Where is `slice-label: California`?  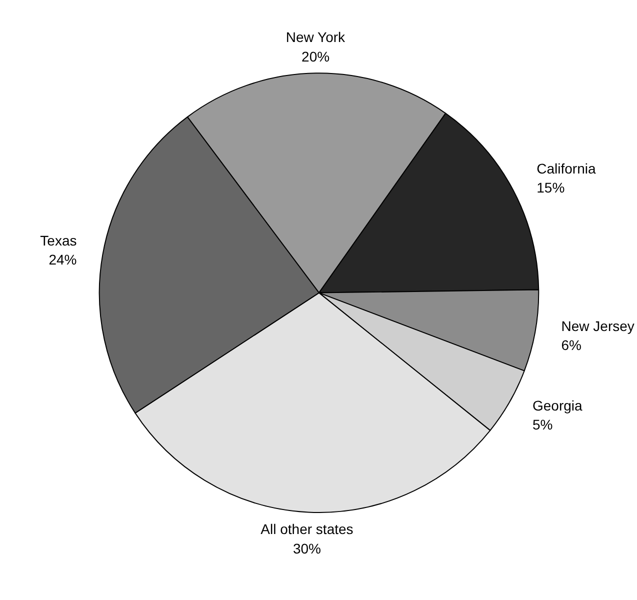 slice-label: California is located at coordinates (566, 168).